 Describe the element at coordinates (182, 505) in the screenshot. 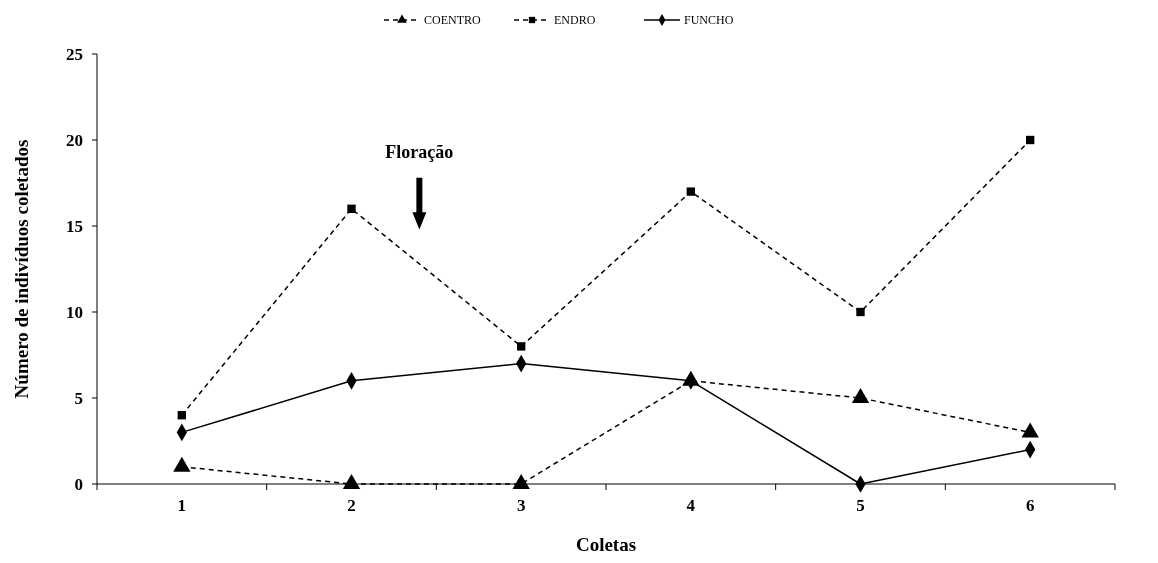

I see `x-tick-label: 1` at that location.